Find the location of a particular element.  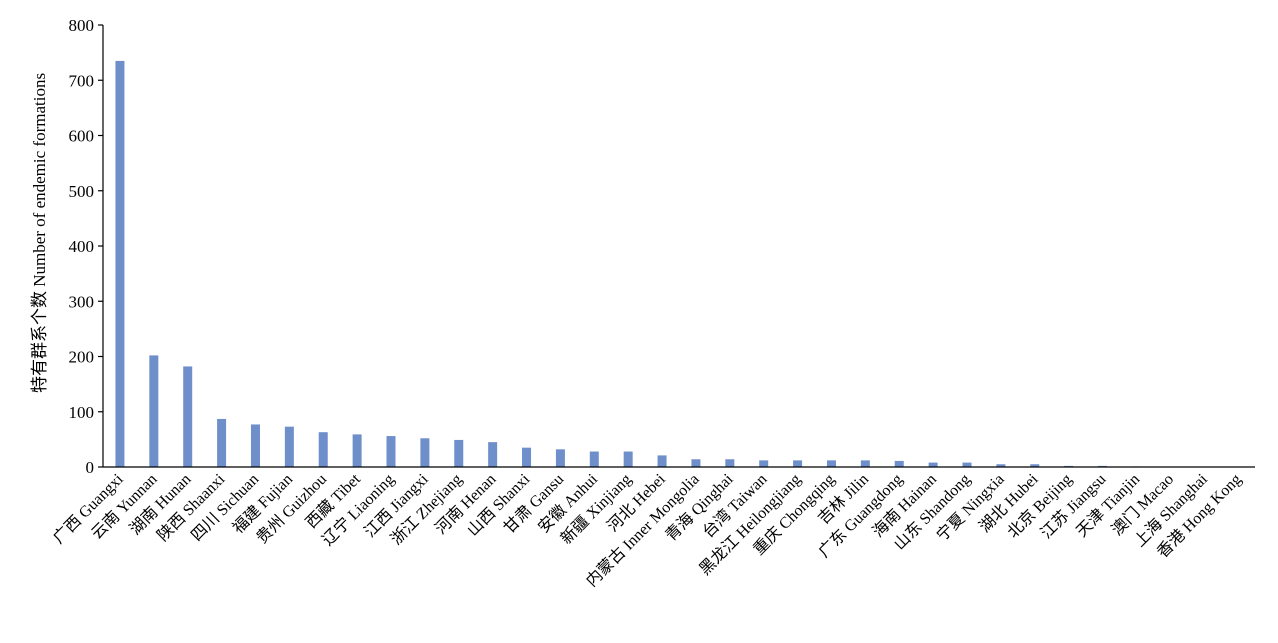

y-tick-label: 0 is located at coordinates (90, 467).